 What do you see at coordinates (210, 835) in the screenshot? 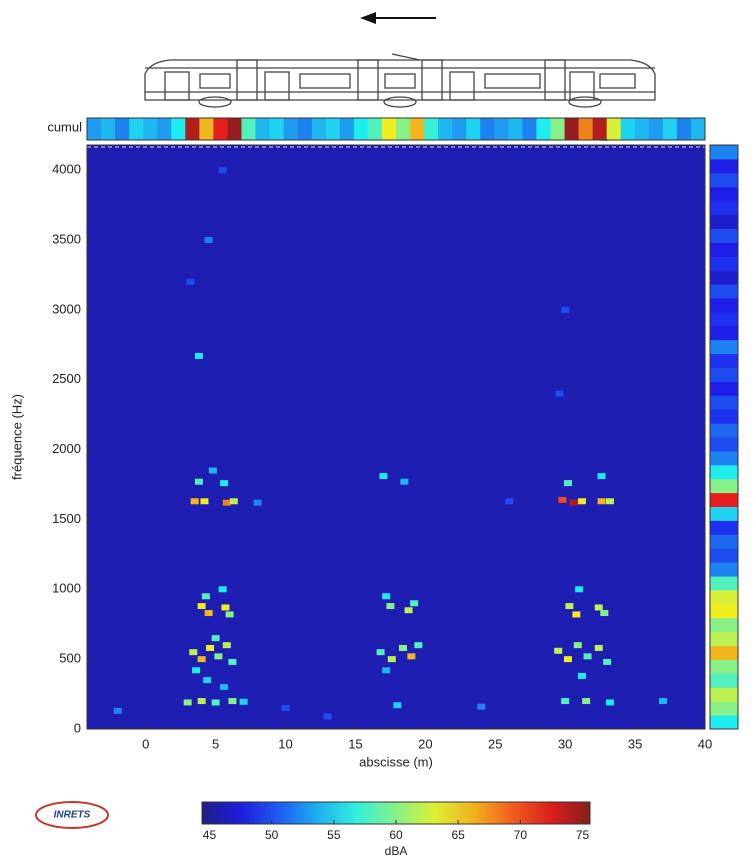
I see `colorbar-tick-label: 45` at bounding box center [210, 835].